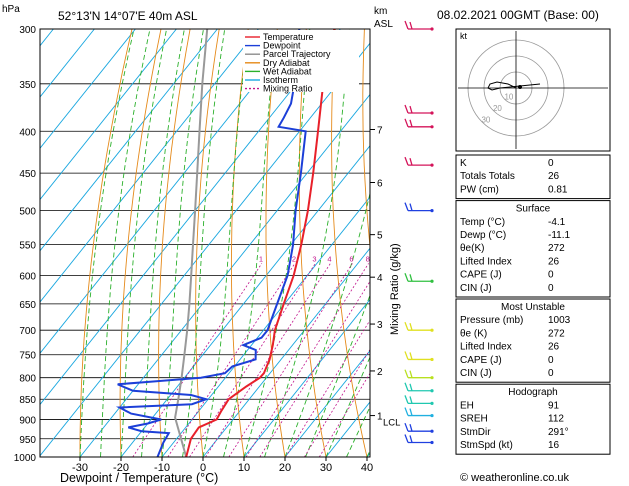  What do you see at coordinates (191, 243) in the screenshot?
I see `parcel-trajectory-line` at bounding box center [191, 243].